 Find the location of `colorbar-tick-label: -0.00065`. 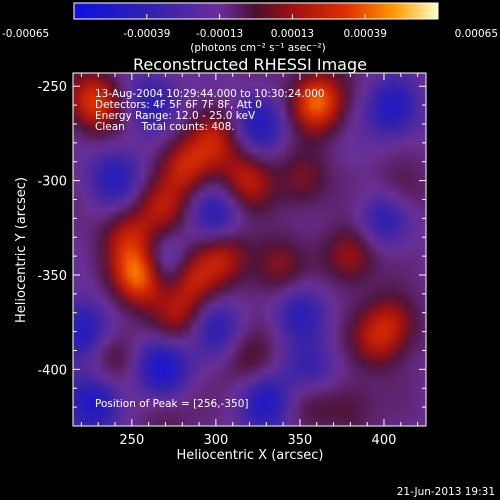

colorbar-tick-label: -0.00065 is located at coordinates (25, 34).